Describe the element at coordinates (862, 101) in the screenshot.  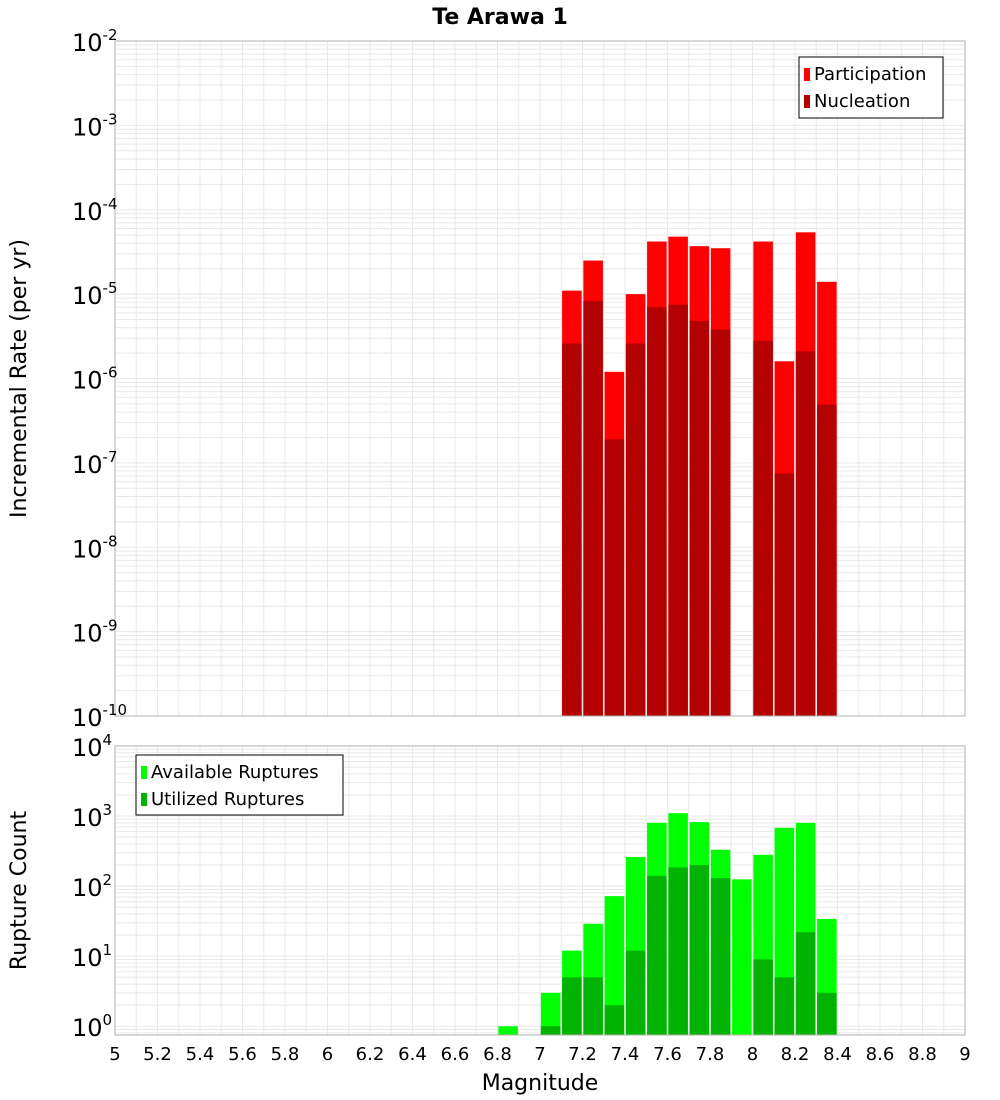
I see `legend-label: Nucleation` at that location.